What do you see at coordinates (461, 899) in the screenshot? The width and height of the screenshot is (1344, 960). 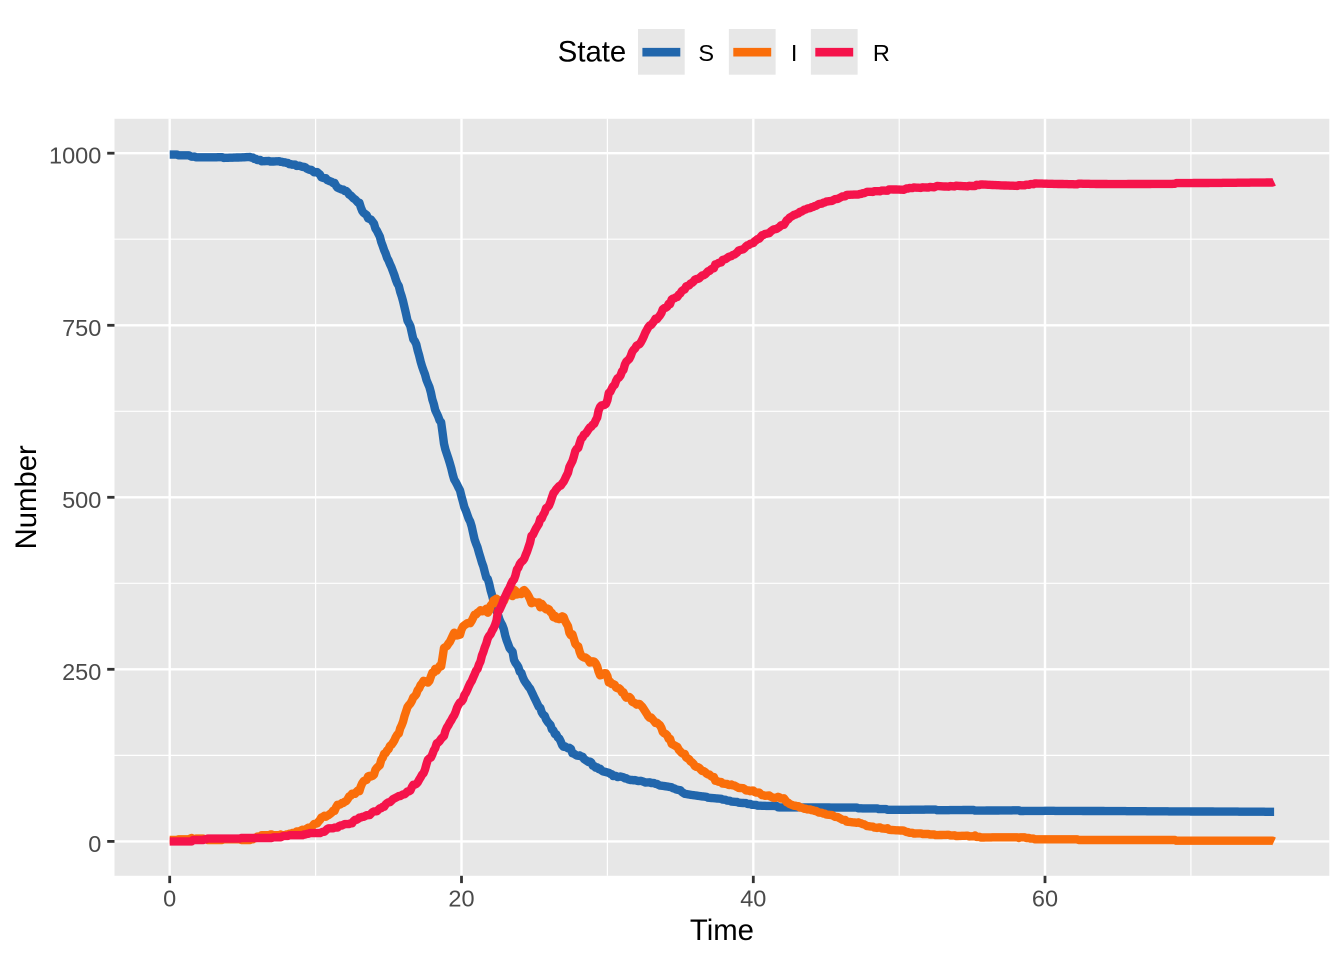 I see `svg-text: 20` at bounding box center [461, 899].